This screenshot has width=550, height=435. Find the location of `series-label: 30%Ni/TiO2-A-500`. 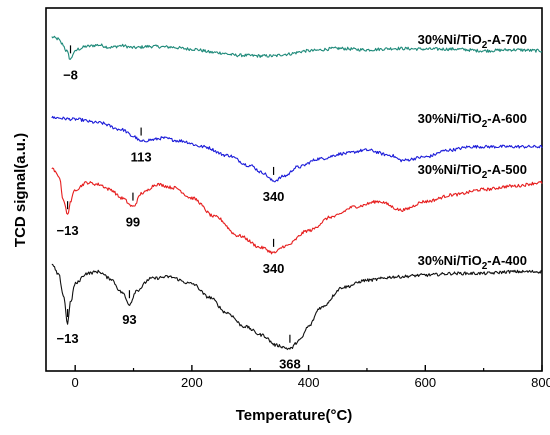

series-label: 30%Ni/TiO2-A-500 is located at coordinates (472, 171).